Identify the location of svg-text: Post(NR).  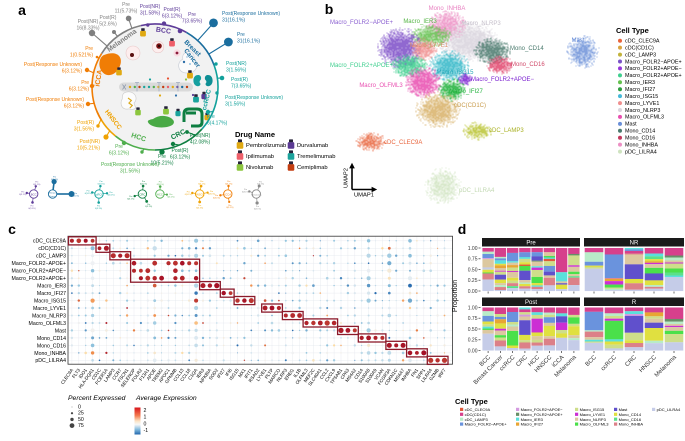
(236, 64).